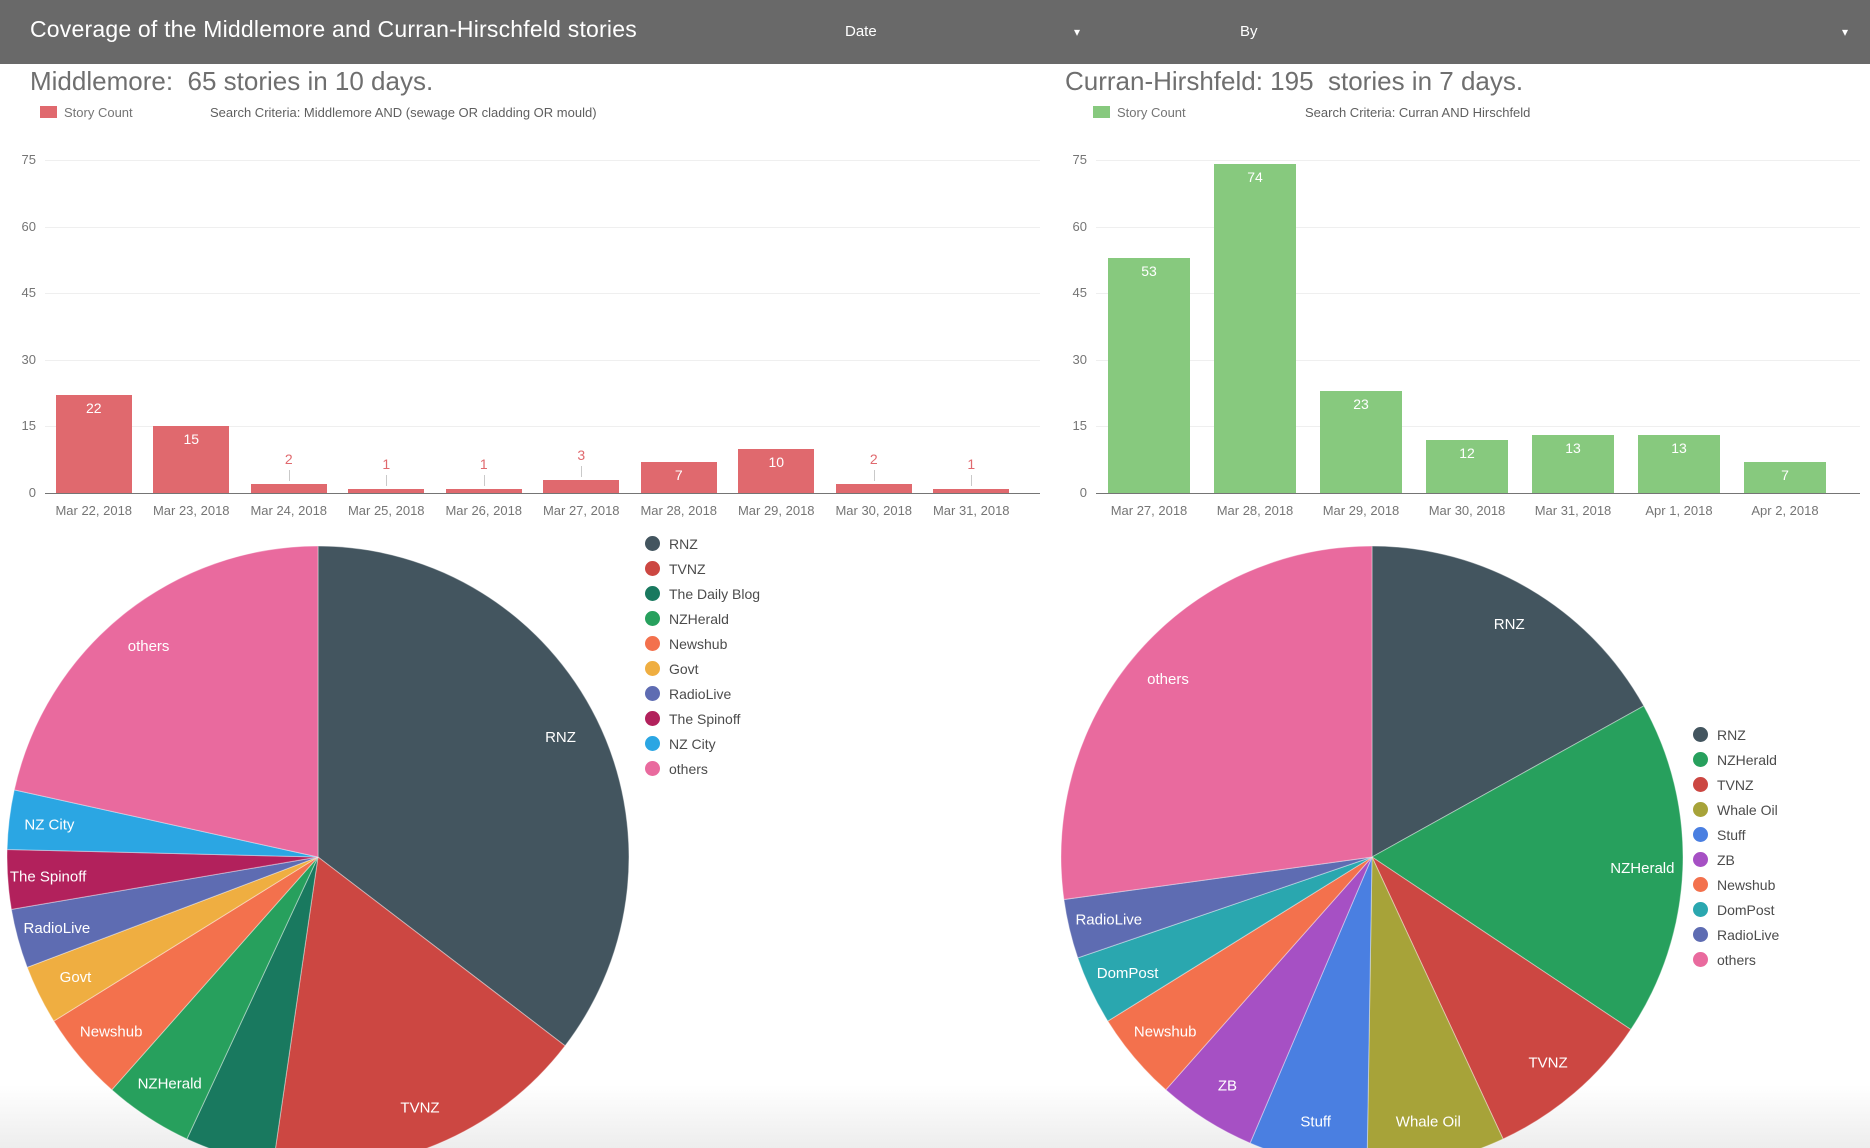  What do you see at coordinates (289, 510) in the screenshot?
I see `x-axis-label: Mar 24, 2018` at bounding box center [289, 510].